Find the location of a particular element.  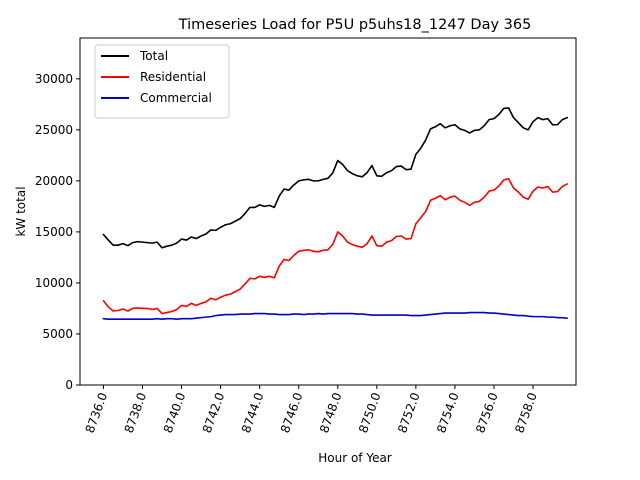

legend-label-total: Total is located at coordinates (153, 56).